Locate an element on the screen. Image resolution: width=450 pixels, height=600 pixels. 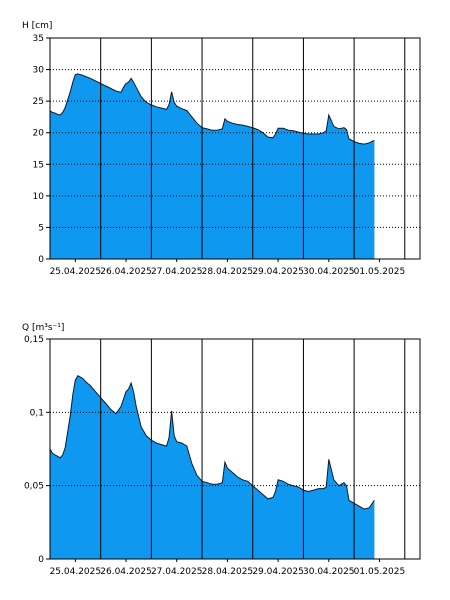
y-tick-label: 0,15 is located at coordinates (34, 340).